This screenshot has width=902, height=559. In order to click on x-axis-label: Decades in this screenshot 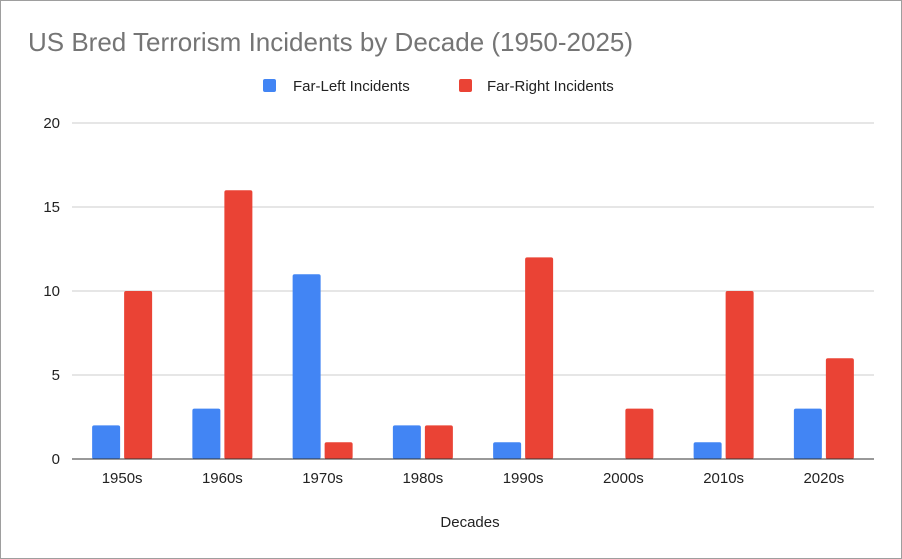, I will do `click(469, 522)`.